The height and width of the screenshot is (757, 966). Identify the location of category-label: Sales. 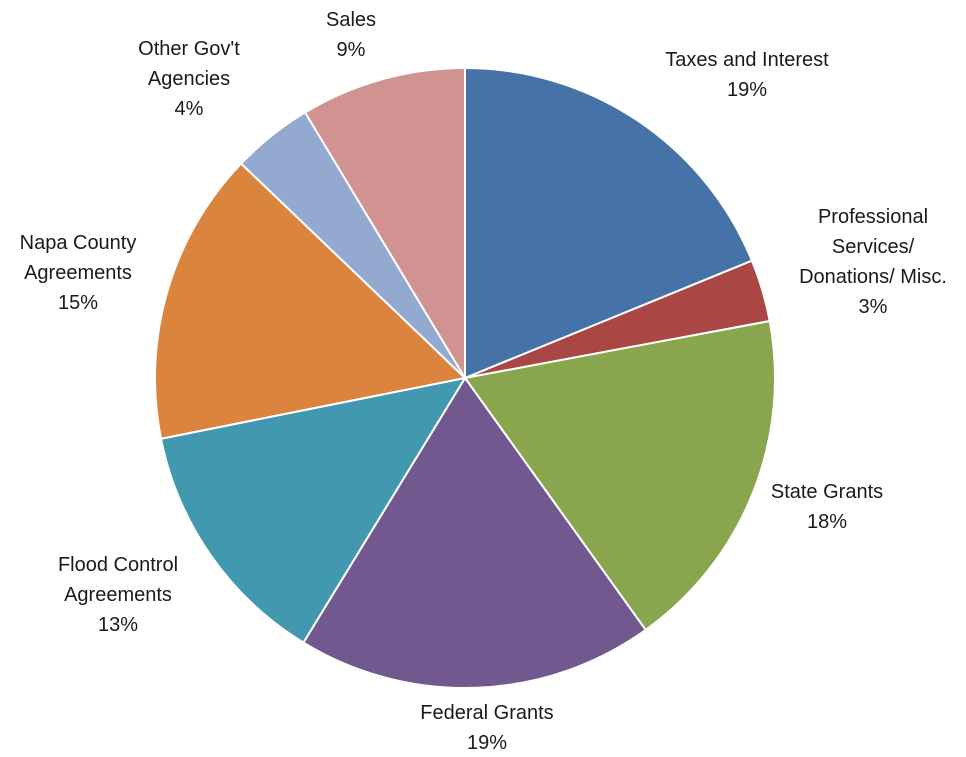
(351, 20).